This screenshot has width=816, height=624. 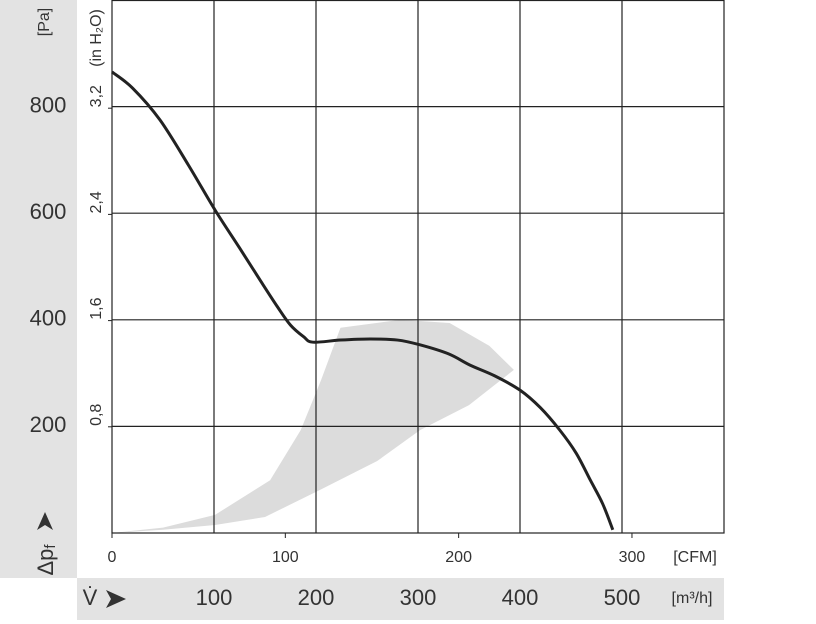 What do you see at coordinates (48, 424) in the screenshot?
I see `y-tick-label: 200` at bounding box center [48, 424].